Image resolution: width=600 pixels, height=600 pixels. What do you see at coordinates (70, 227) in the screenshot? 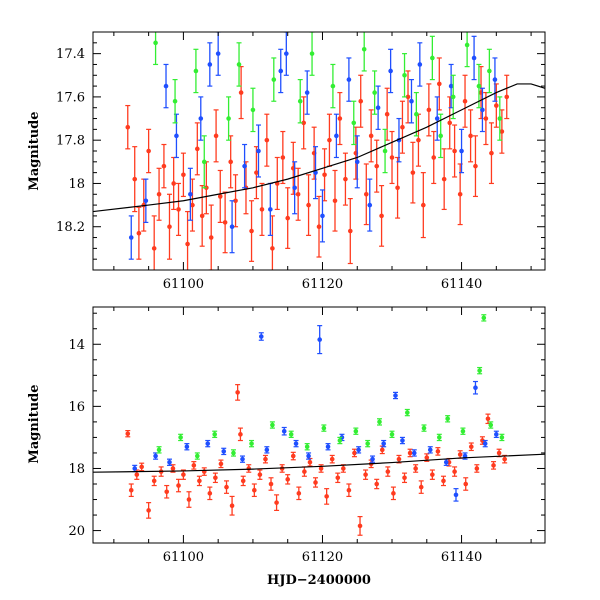
I see `y-tick-label: 18.2` at bounding box center [70, 227].